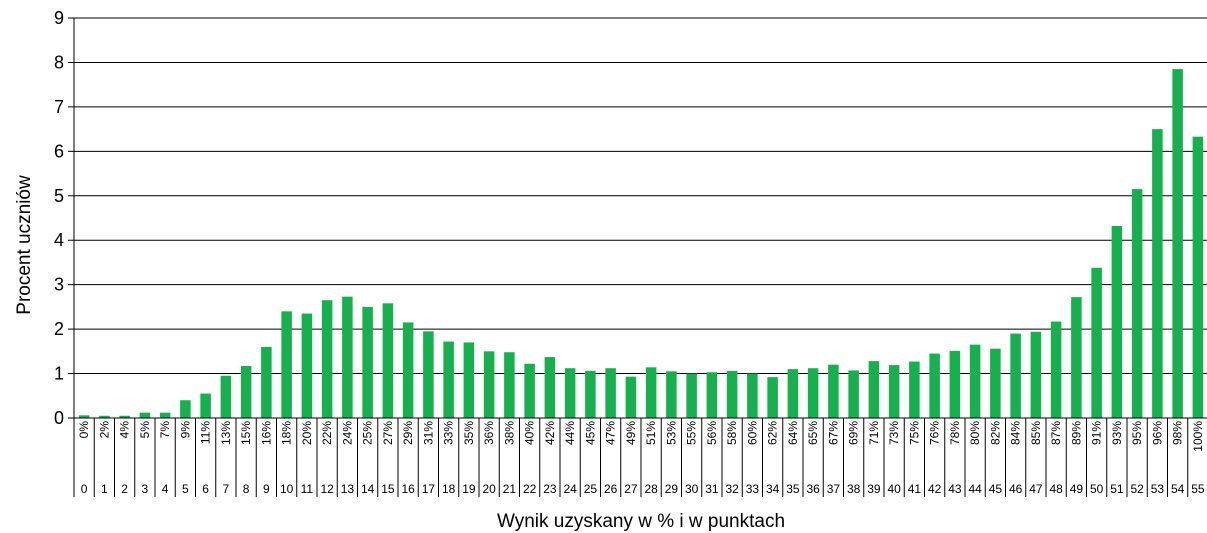 This screenshot has width=1207, height=533. I want to click on x-percent-label: 65%, so click(813, 433).